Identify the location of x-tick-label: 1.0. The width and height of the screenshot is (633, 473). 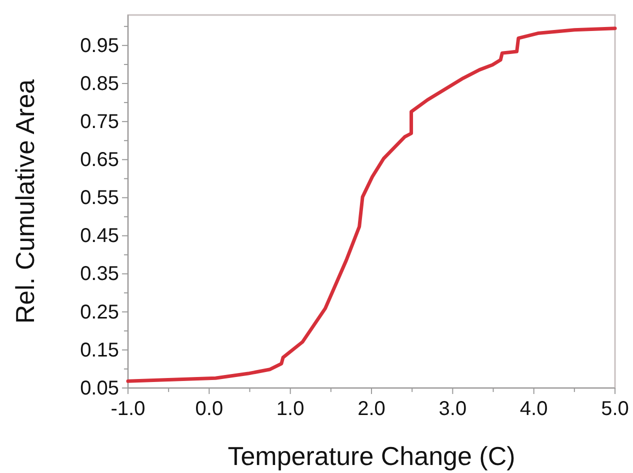
(290, 409).